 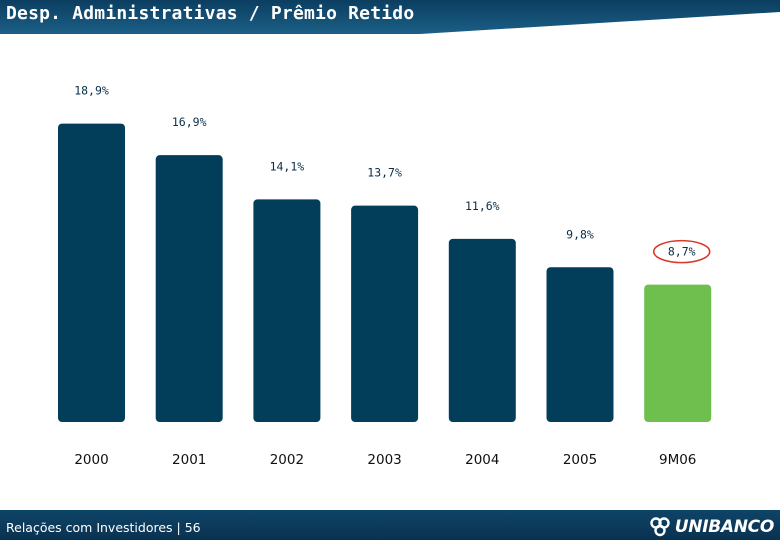 I want to click on footer-text: Relações com Investidores | 56, so click(x=103, y=527).